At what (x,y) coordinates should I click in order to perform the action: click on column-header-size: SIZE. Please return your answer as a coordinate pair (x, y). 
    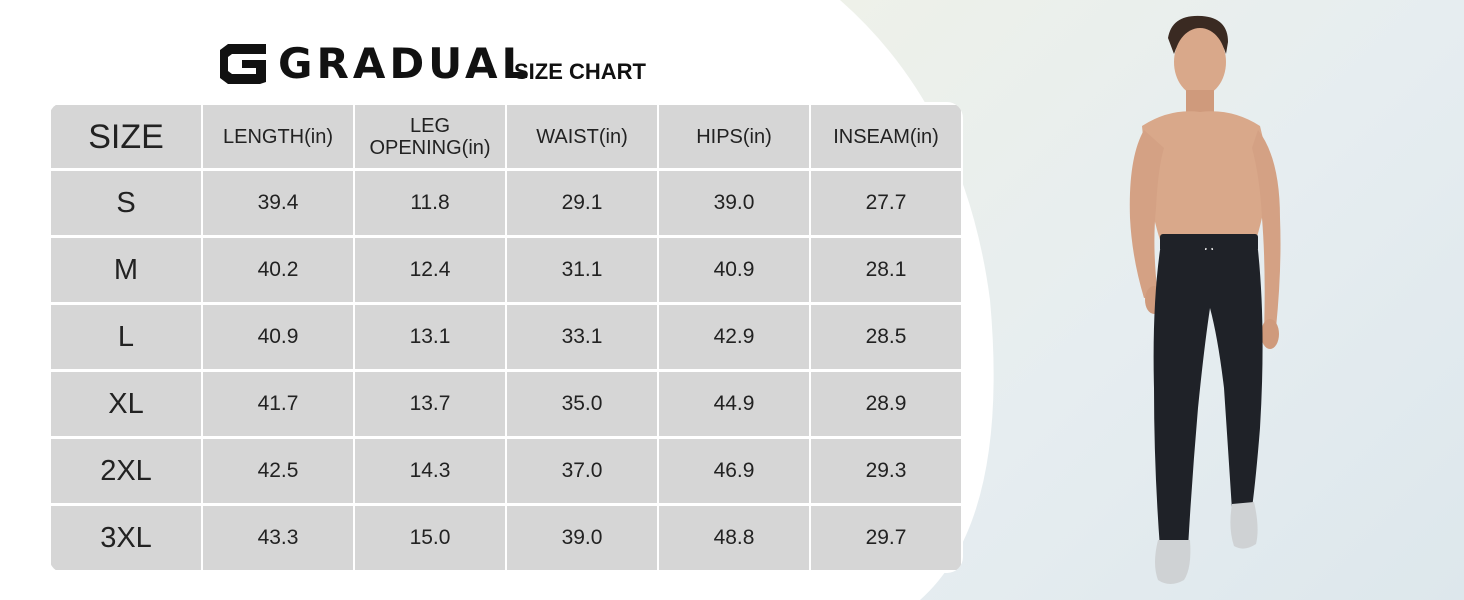
    Looking at the image, I should click on (126, 136).